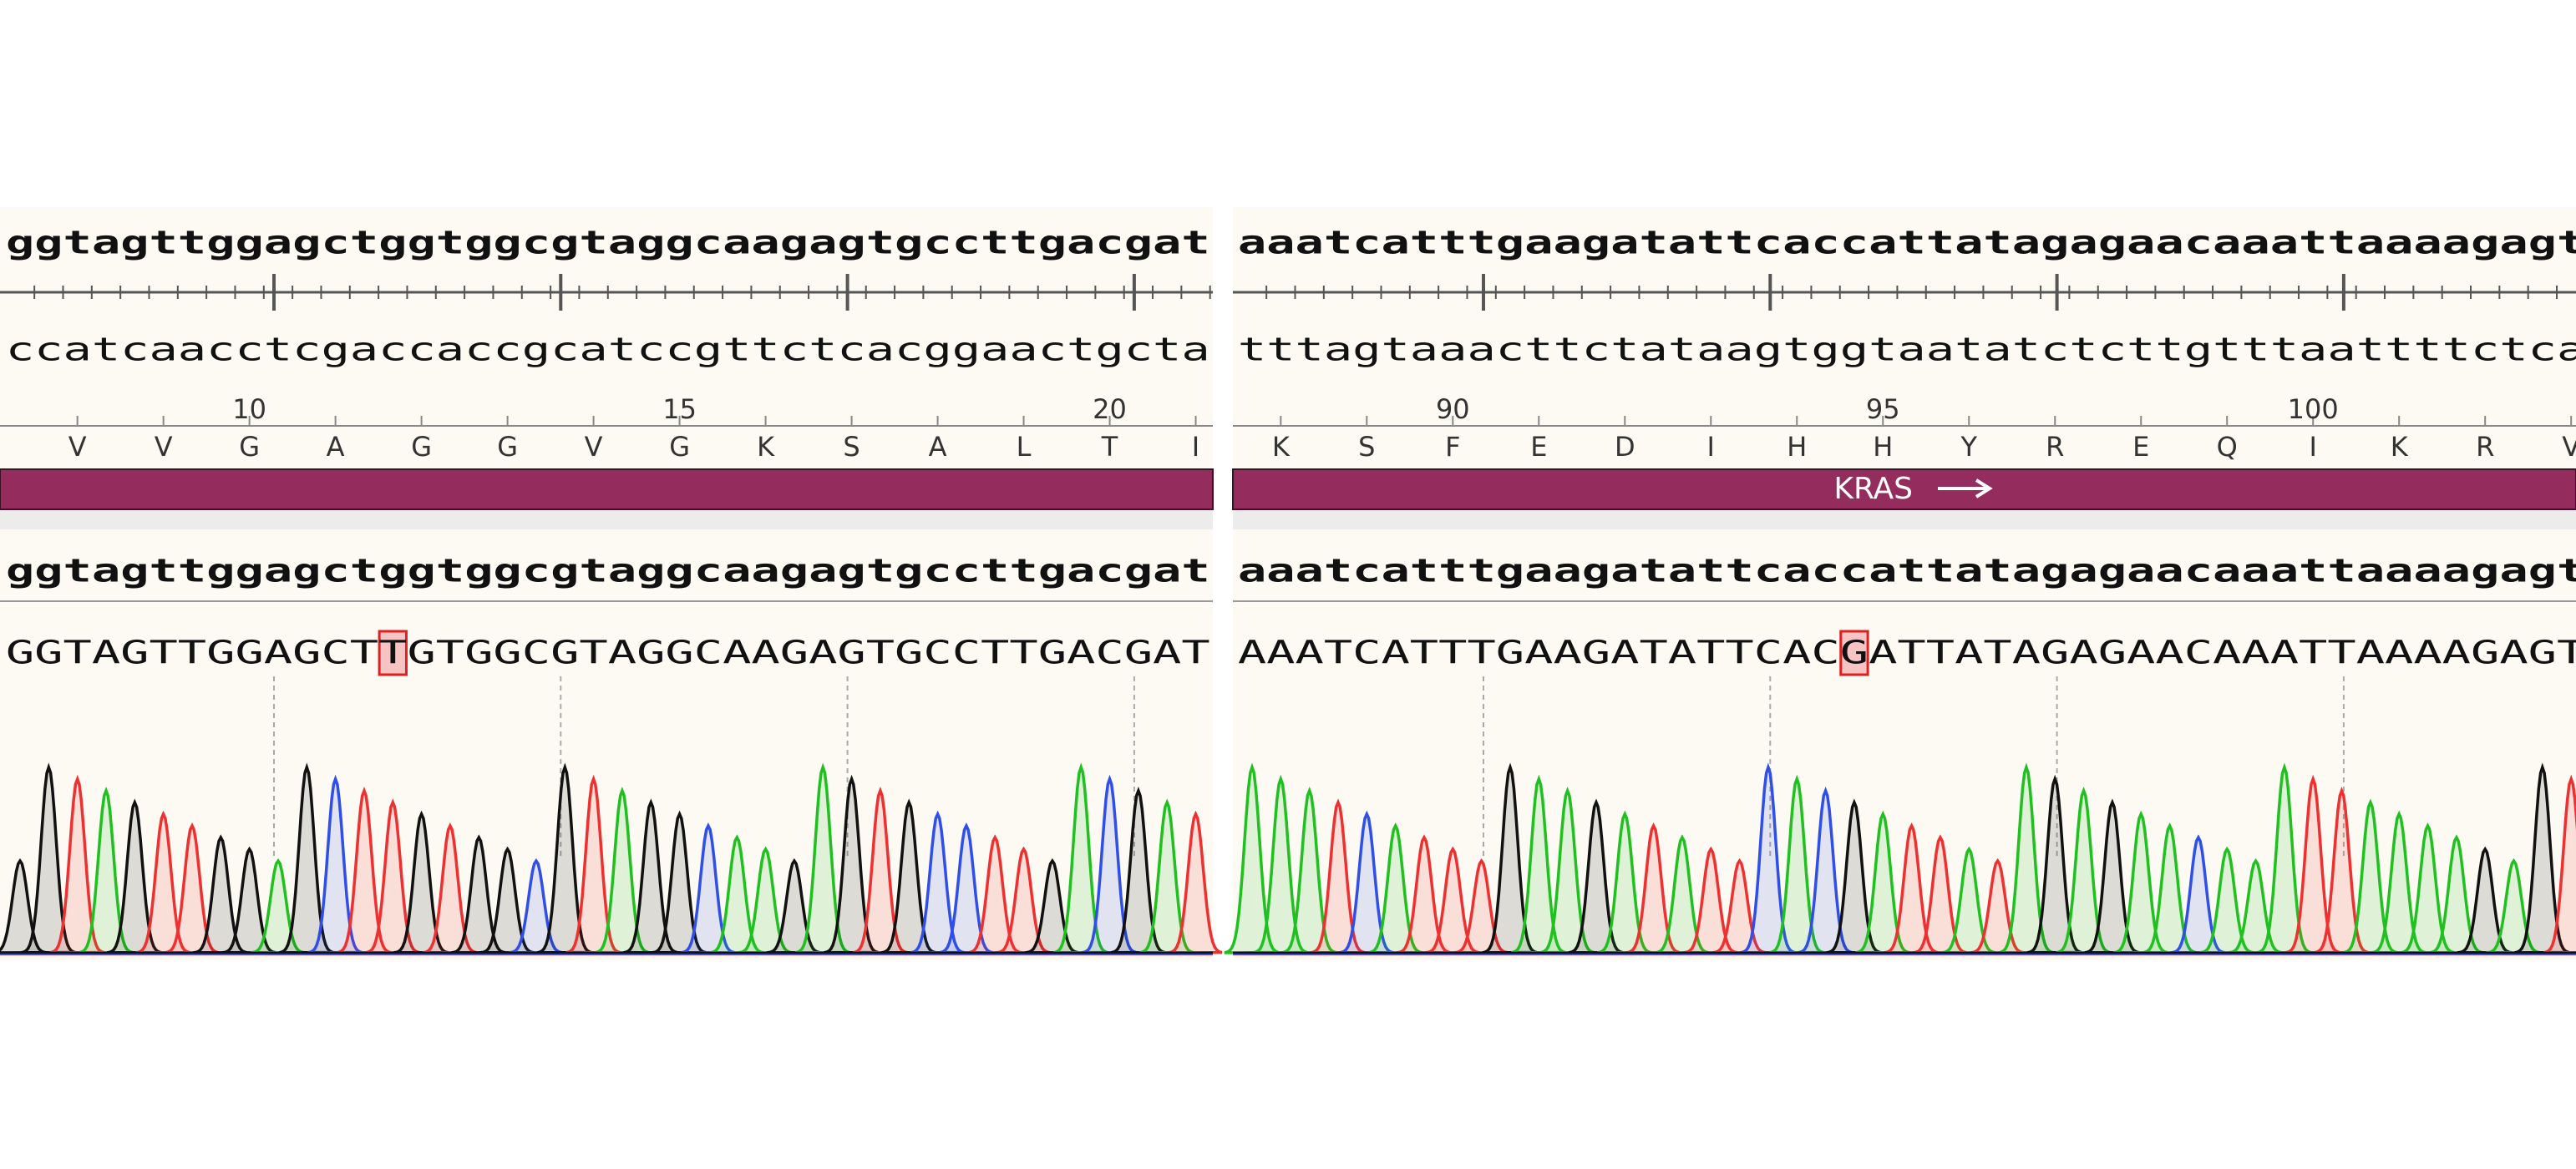 The width and height of the screenshot is (2576, 1169). I want to click on amino-acid: T, so click(1109, 447).